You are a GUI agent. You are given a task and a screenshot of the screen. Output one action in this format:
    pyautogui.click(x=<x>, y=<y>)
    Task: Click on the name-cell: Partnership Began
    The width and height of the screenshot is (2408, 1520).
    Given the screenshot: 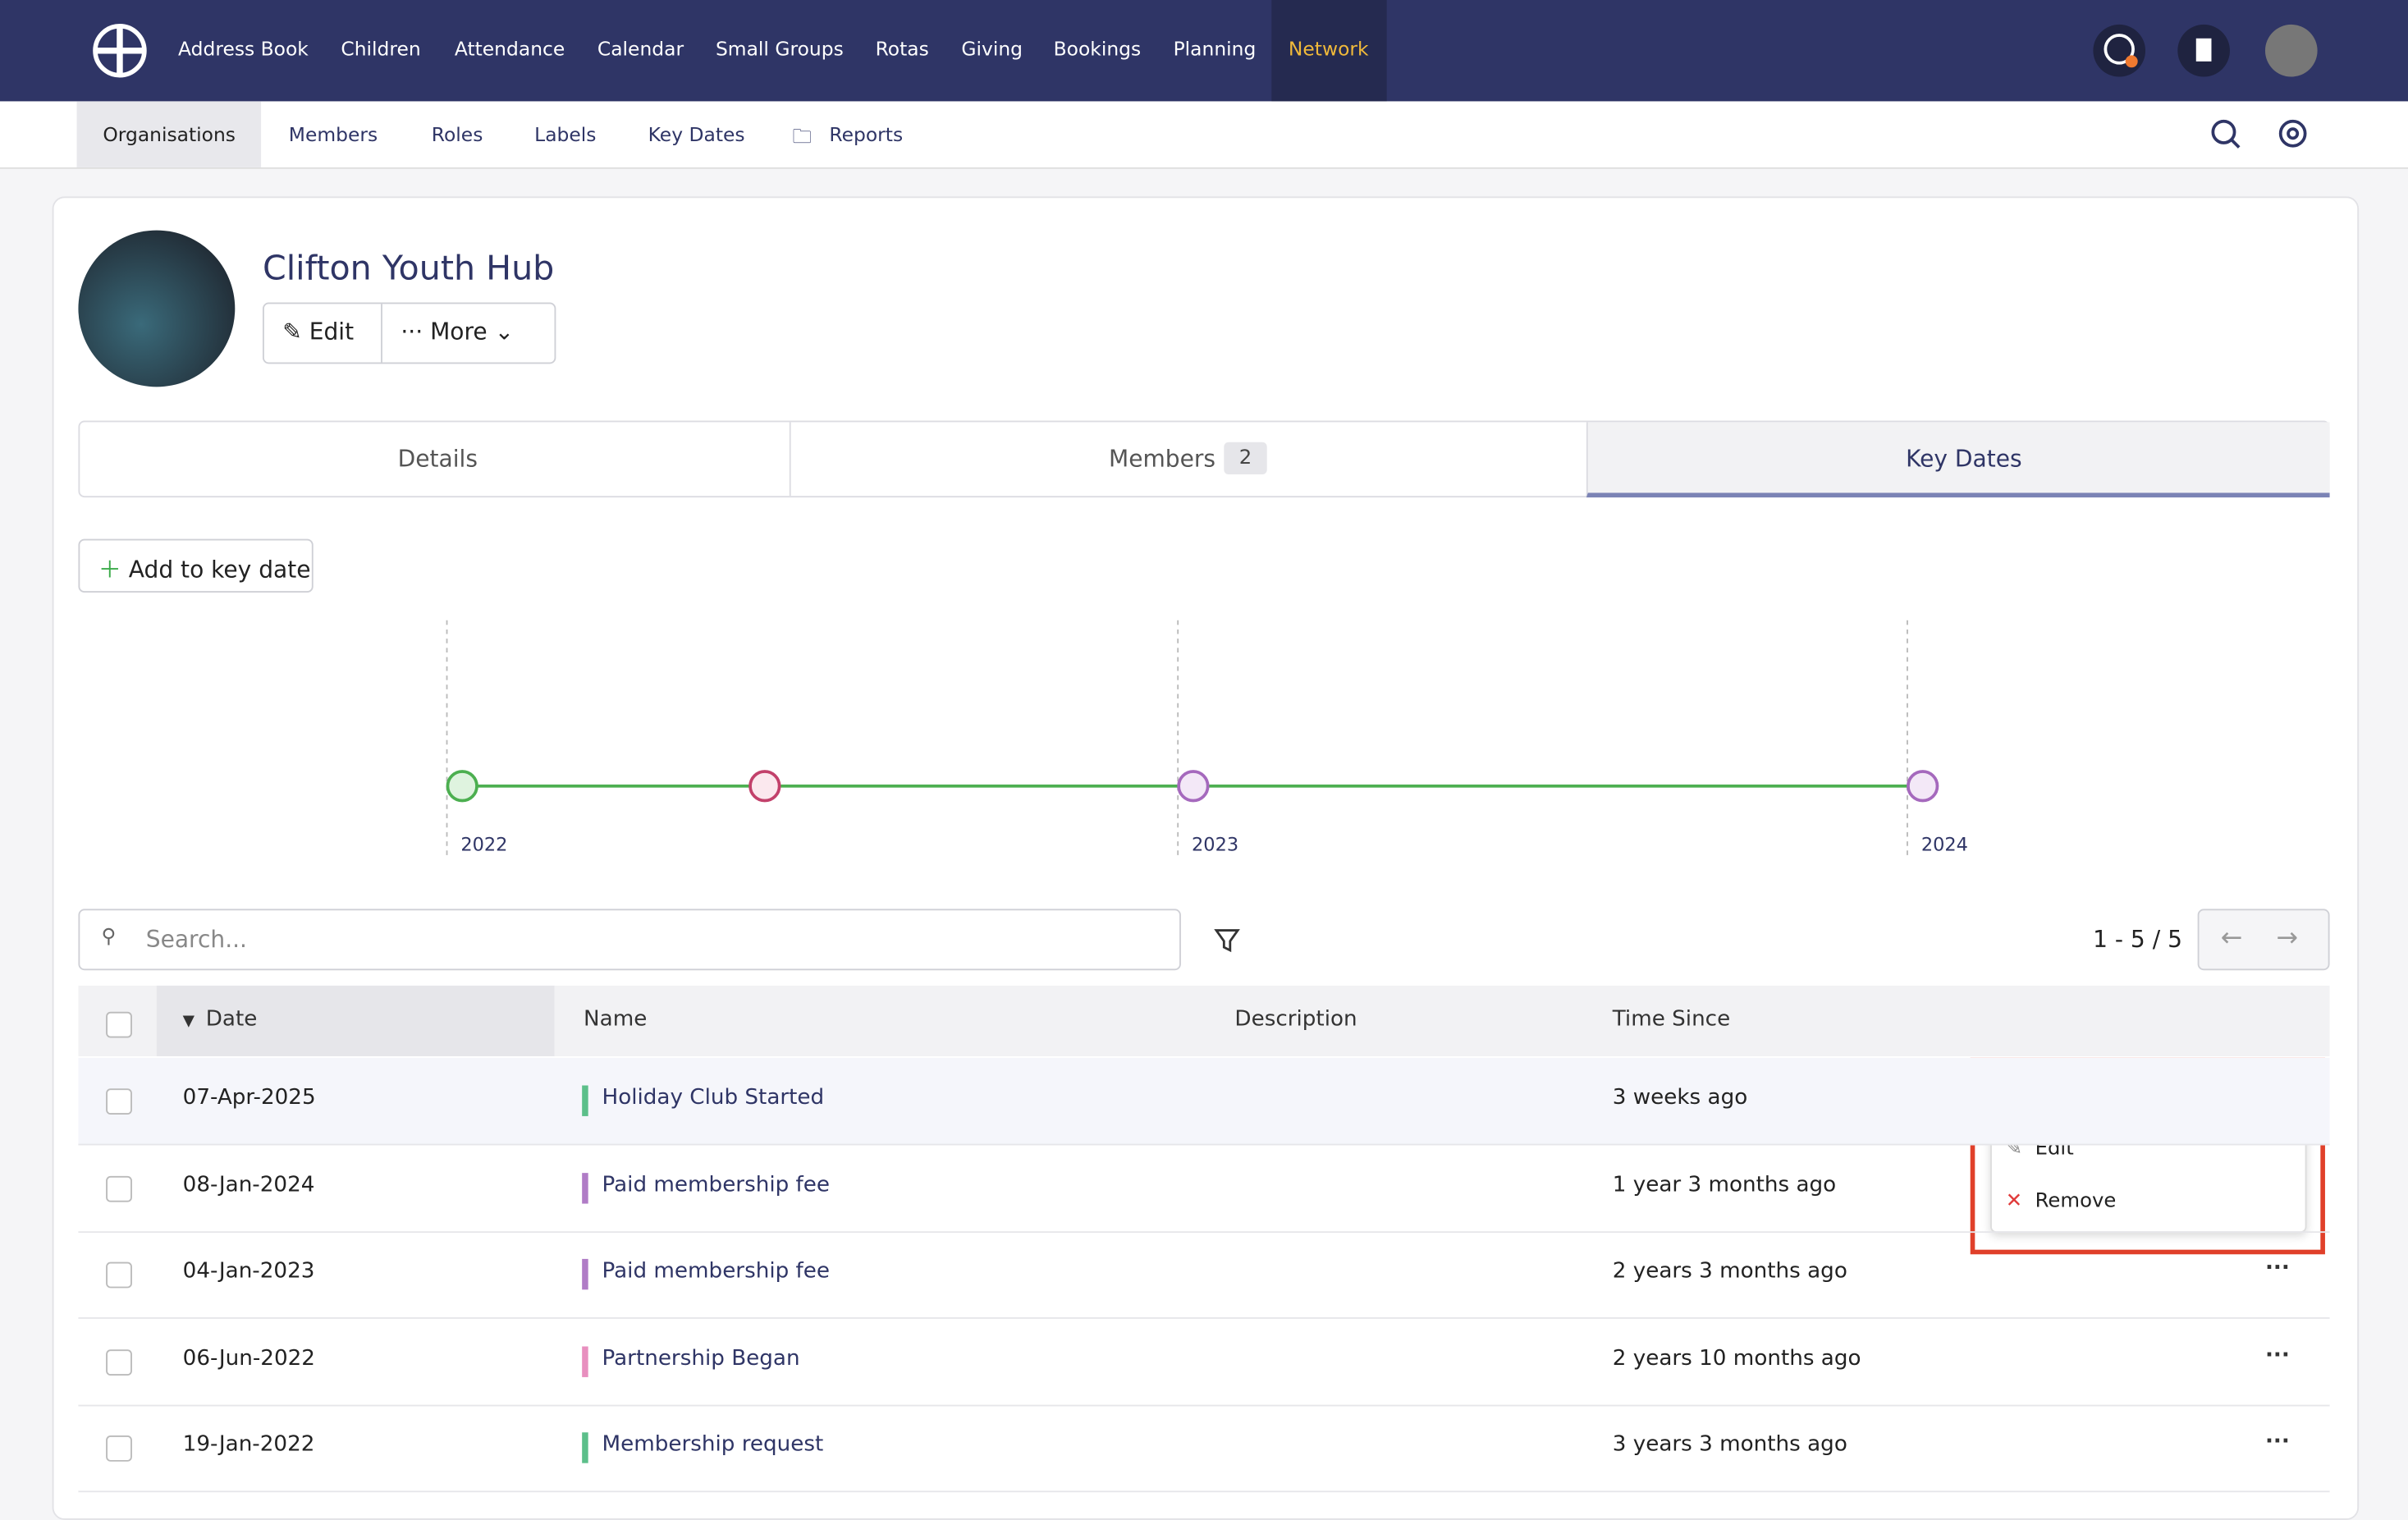 What is the action you would take?
    pyautogui.click(x=701, y=1358)
    